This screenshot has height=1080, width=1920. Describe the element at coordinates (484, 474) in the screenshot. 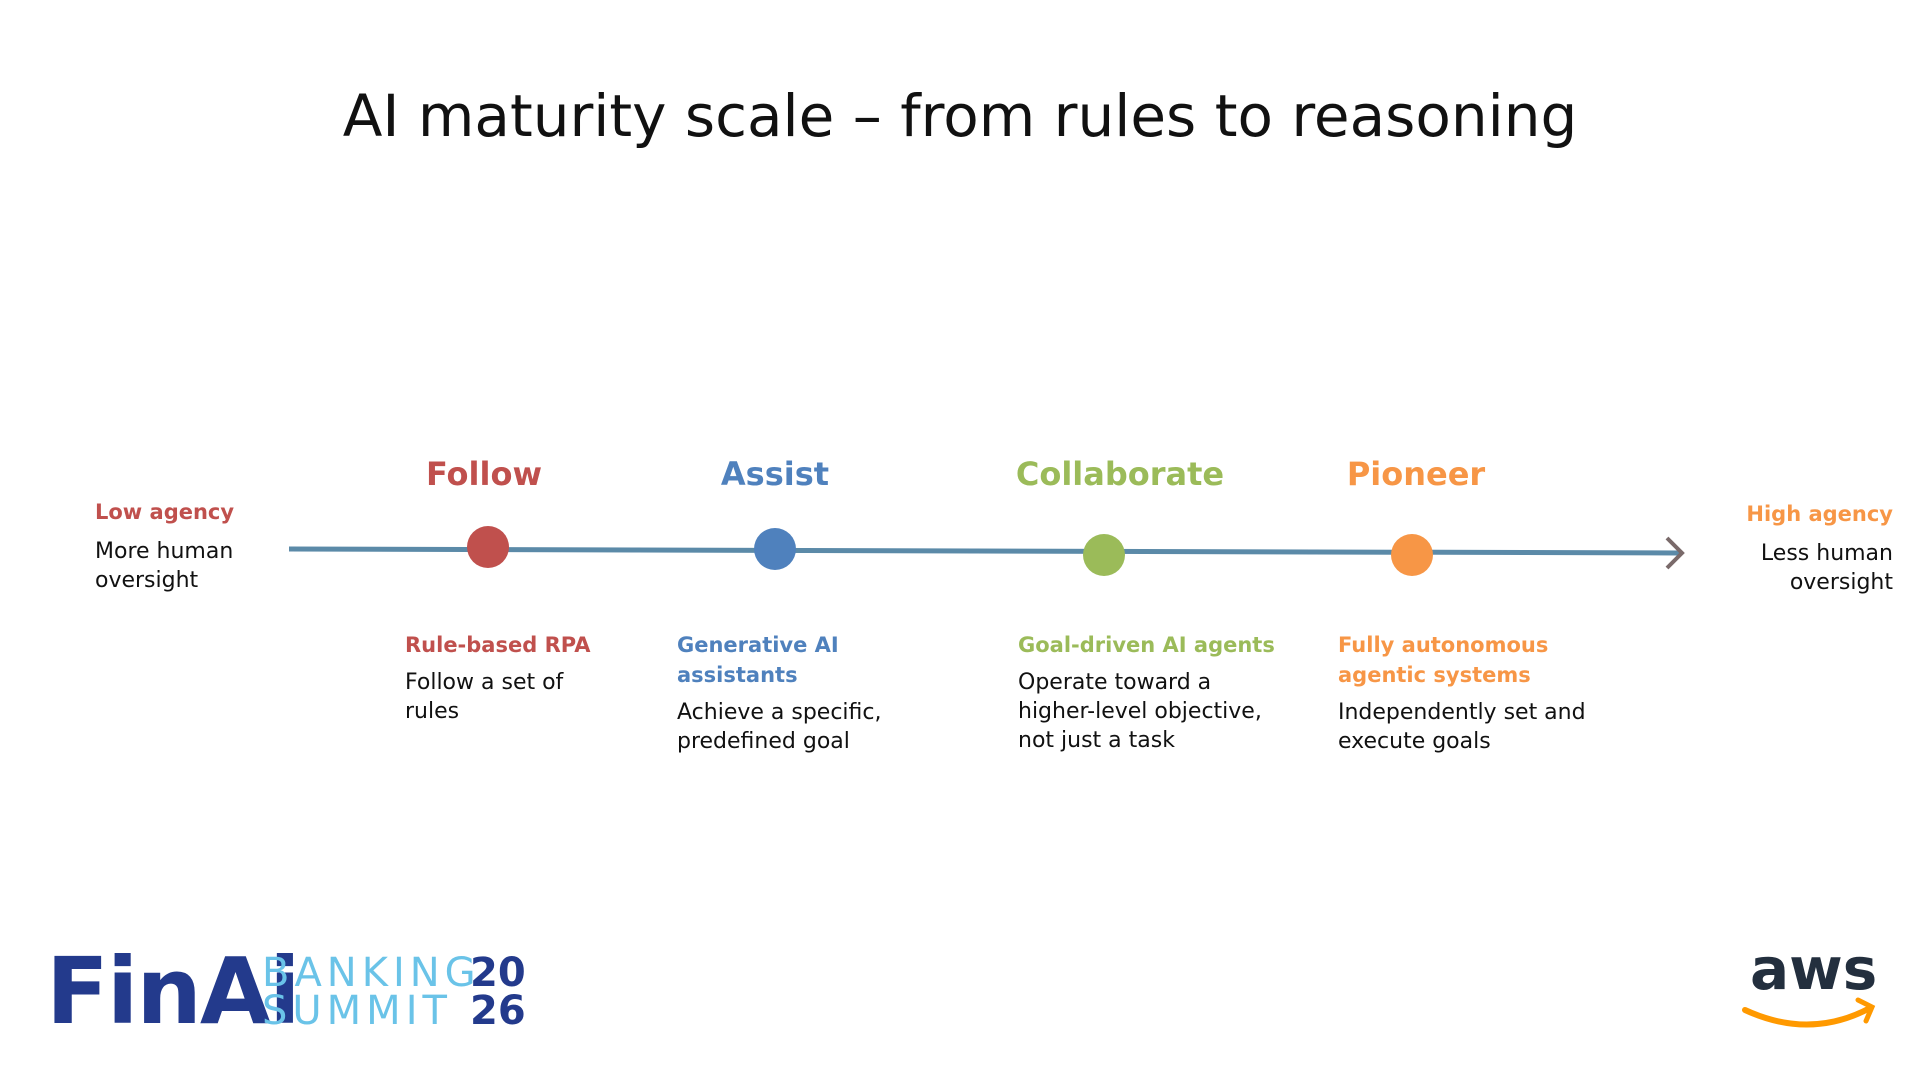

I see `stage-name: Follow` at that location.